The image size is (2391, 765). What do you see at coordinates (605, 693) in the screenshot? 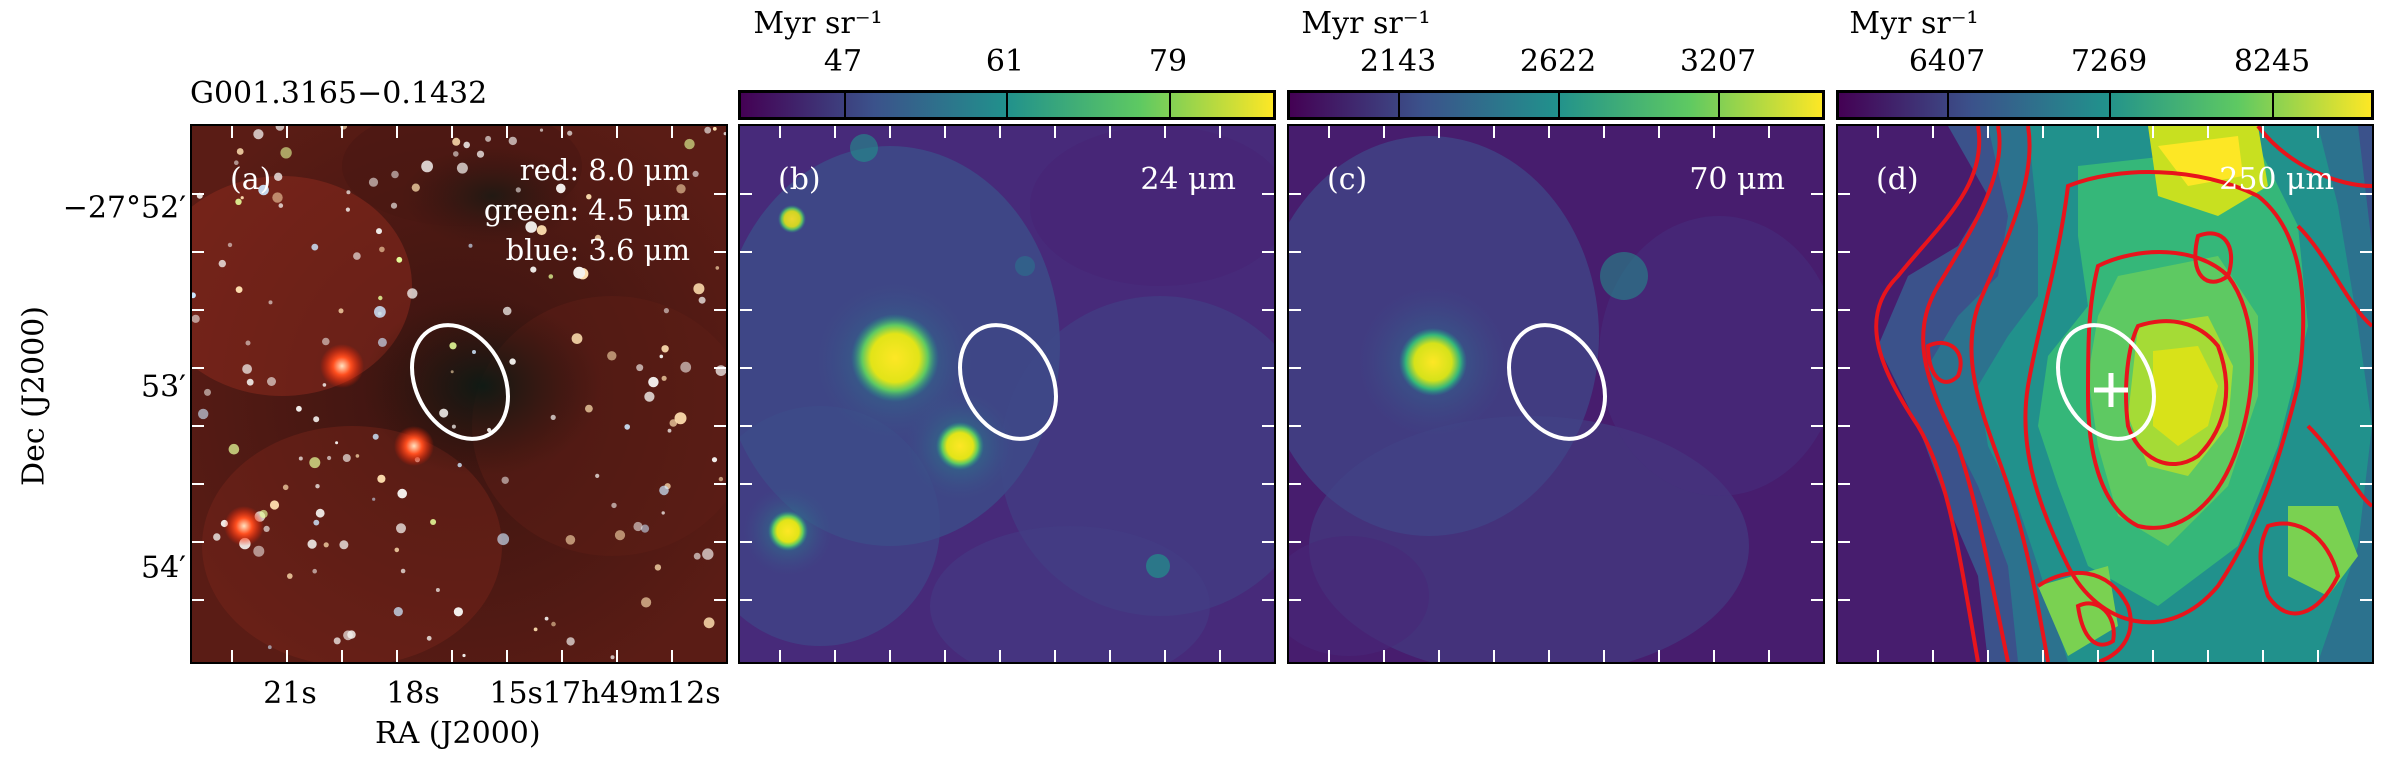
I see `ra-tick: 15s17h49m12s` at bounding box center [605, 693].